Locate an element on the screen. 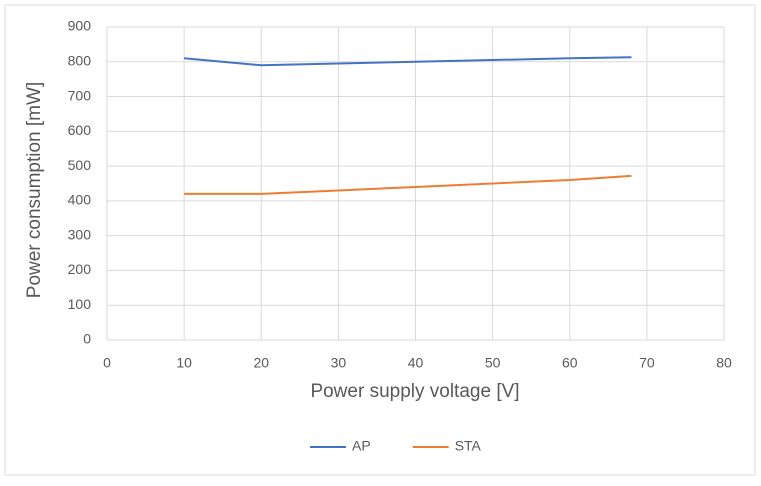  x-tick-label: 60 is located at coordinates (570, 363).